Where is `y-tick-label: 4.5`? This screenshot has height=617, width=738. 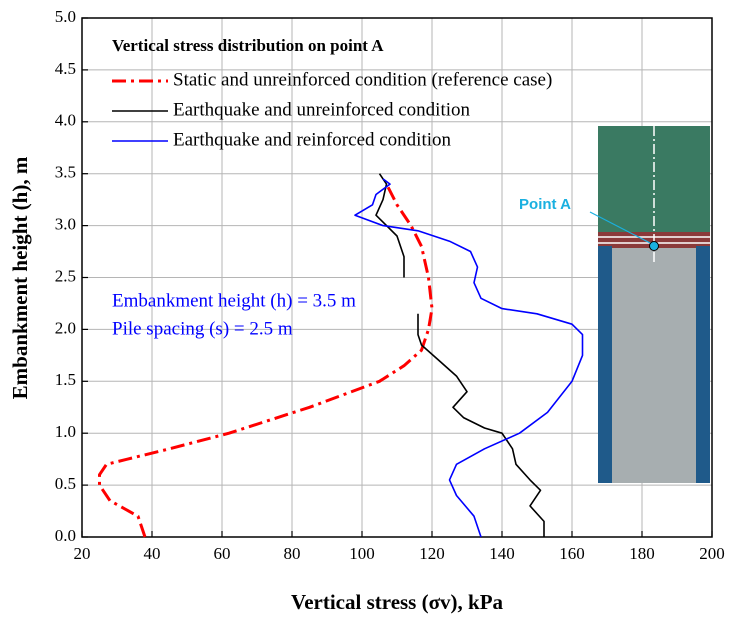
y-tick-label: 4.5 is located at coordinates (65, 68).